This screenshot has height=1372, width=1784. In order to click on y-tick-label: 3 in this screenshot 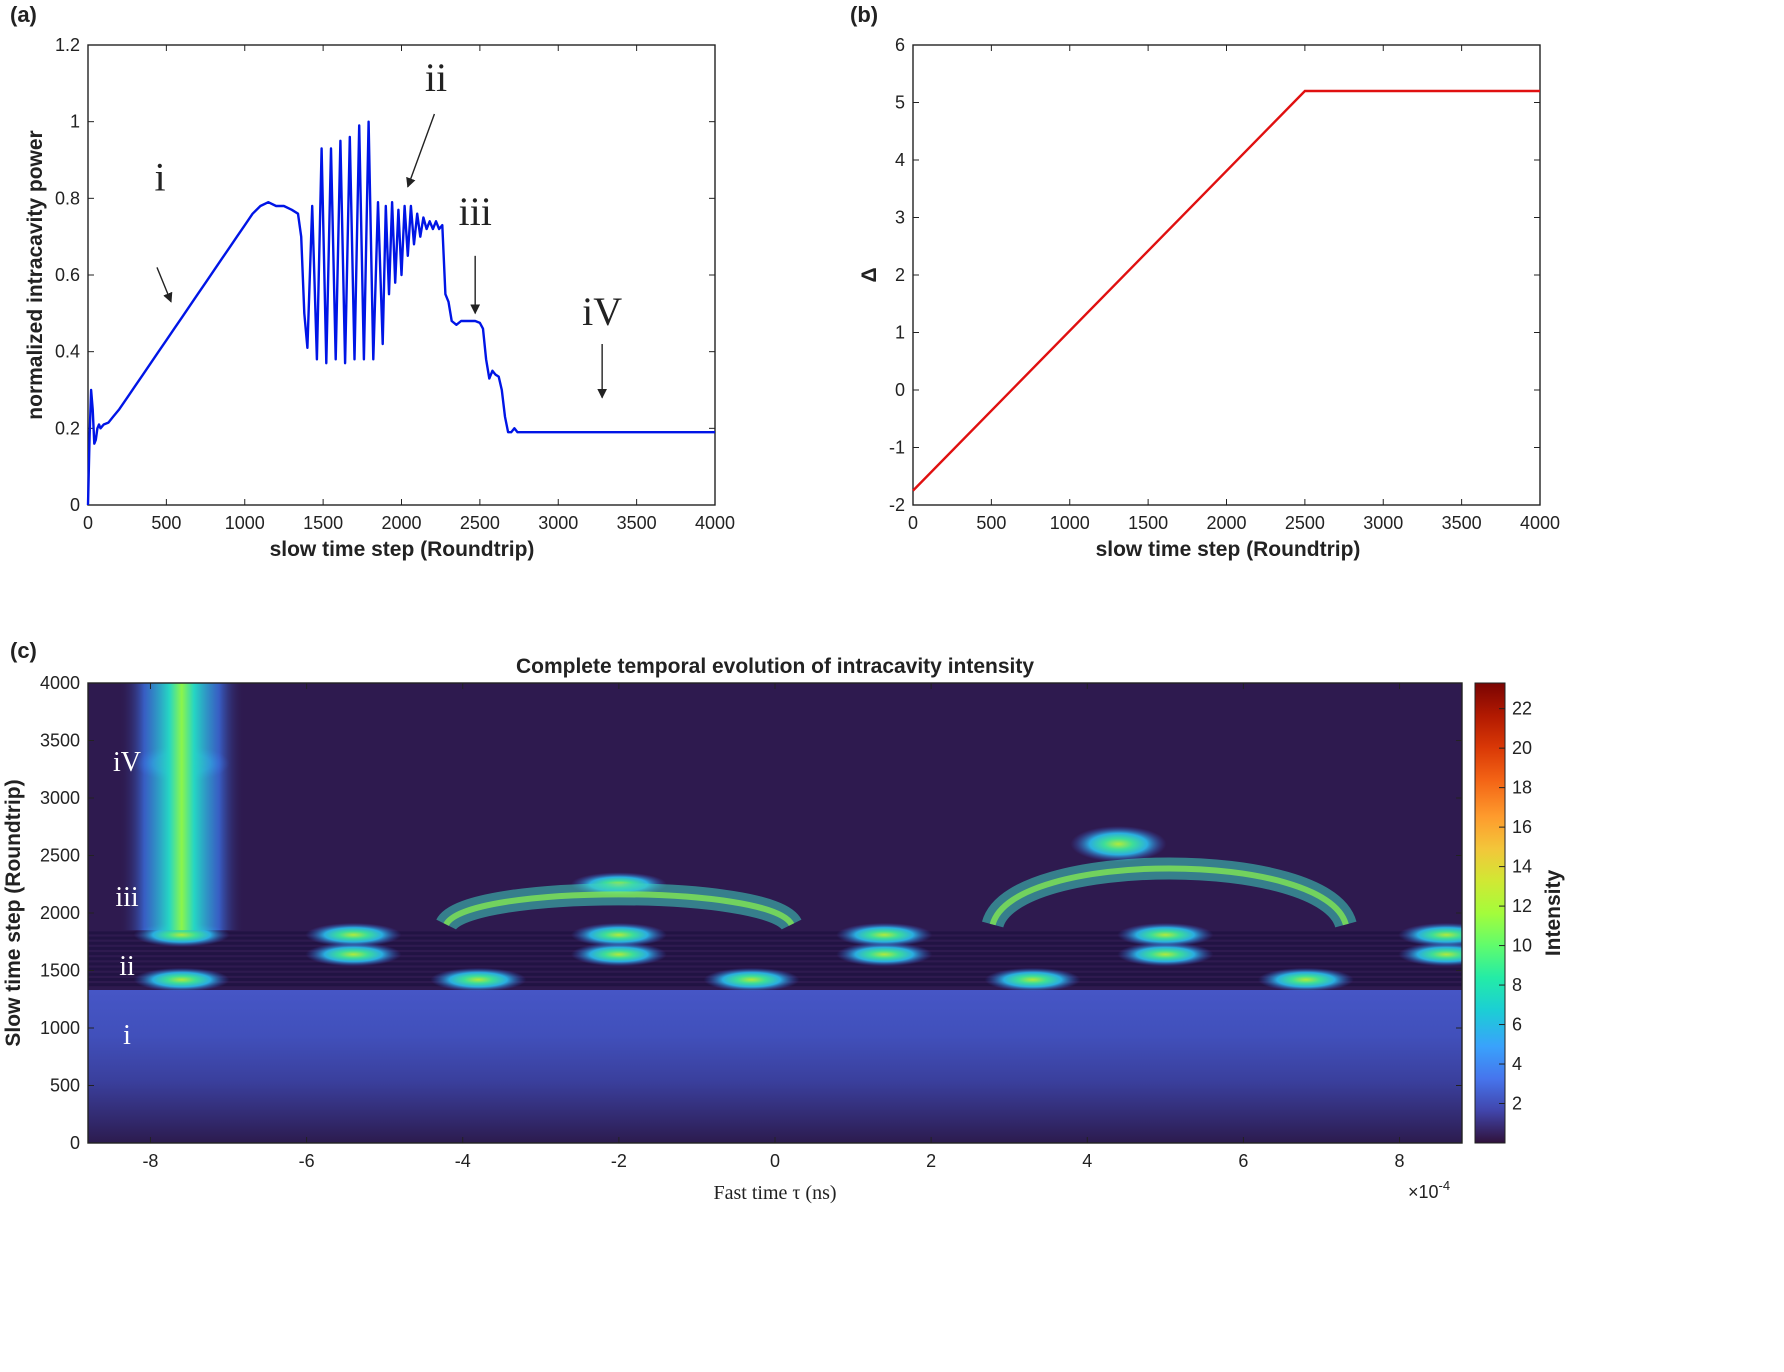, I will do `click(900, 218)`.